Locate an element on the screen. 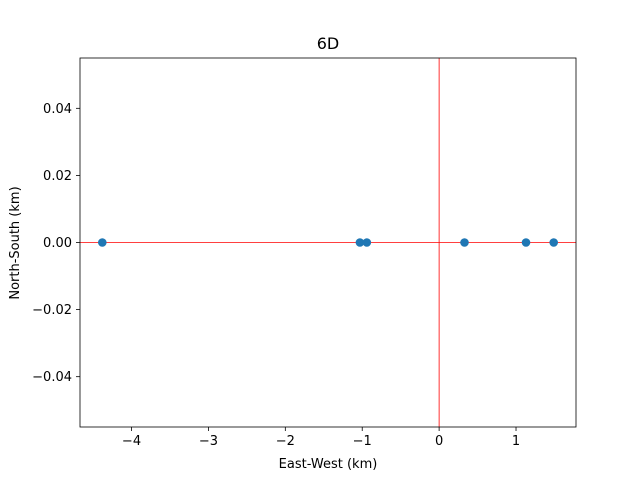 The width and height of the screenshot is (640, 480). y-tick-label: 0.02 is located at coordinates (57, 176).